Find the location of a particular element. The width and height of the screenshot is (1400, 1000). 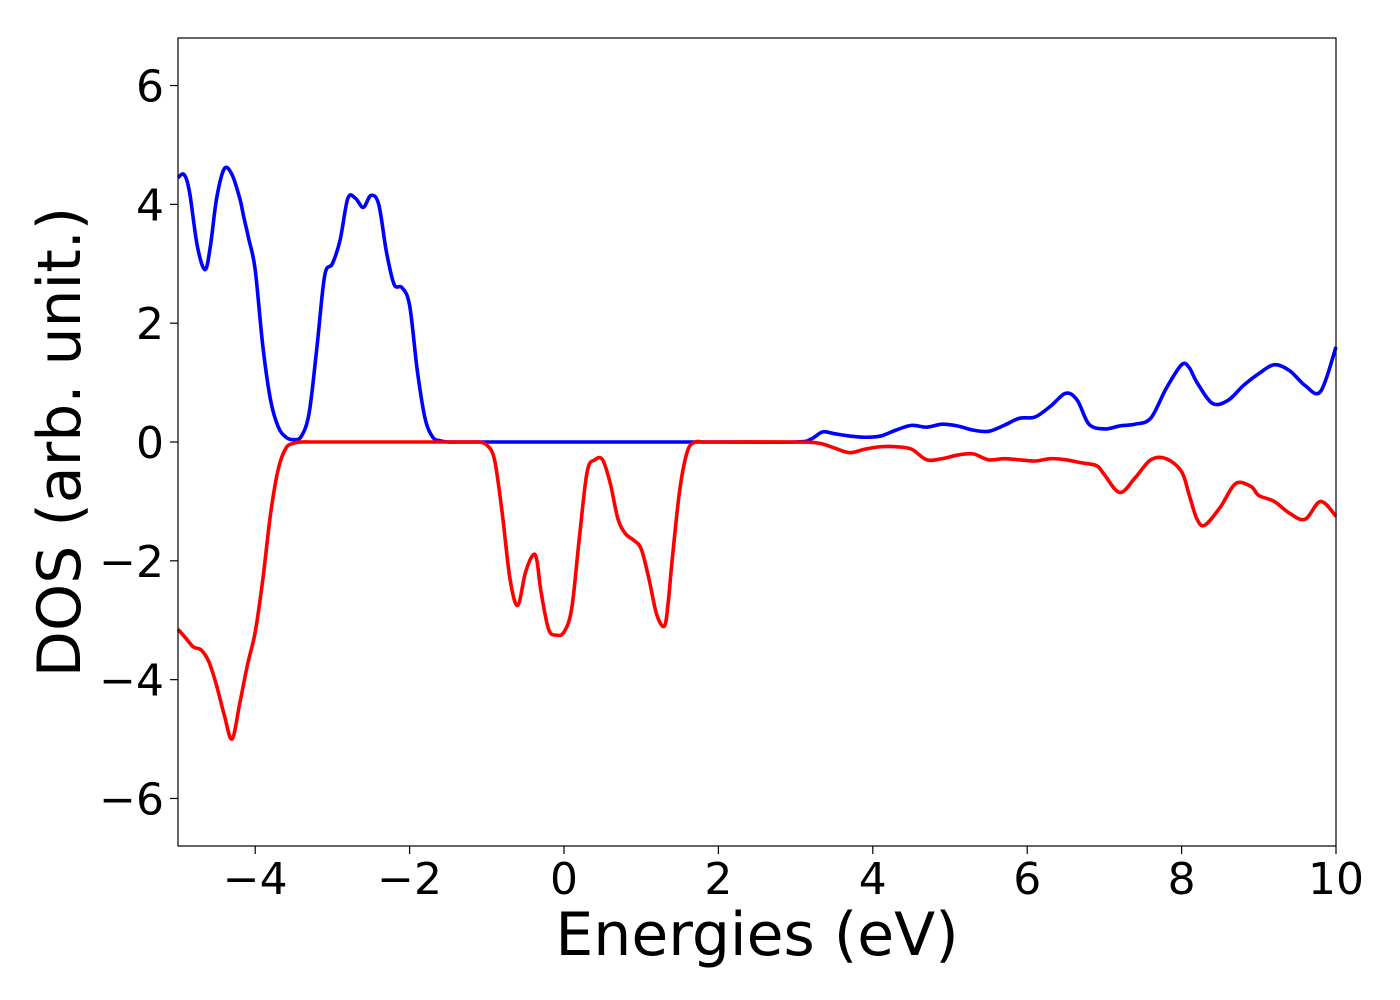

x-tick-label: 2 is located at coordinates (718, 879).